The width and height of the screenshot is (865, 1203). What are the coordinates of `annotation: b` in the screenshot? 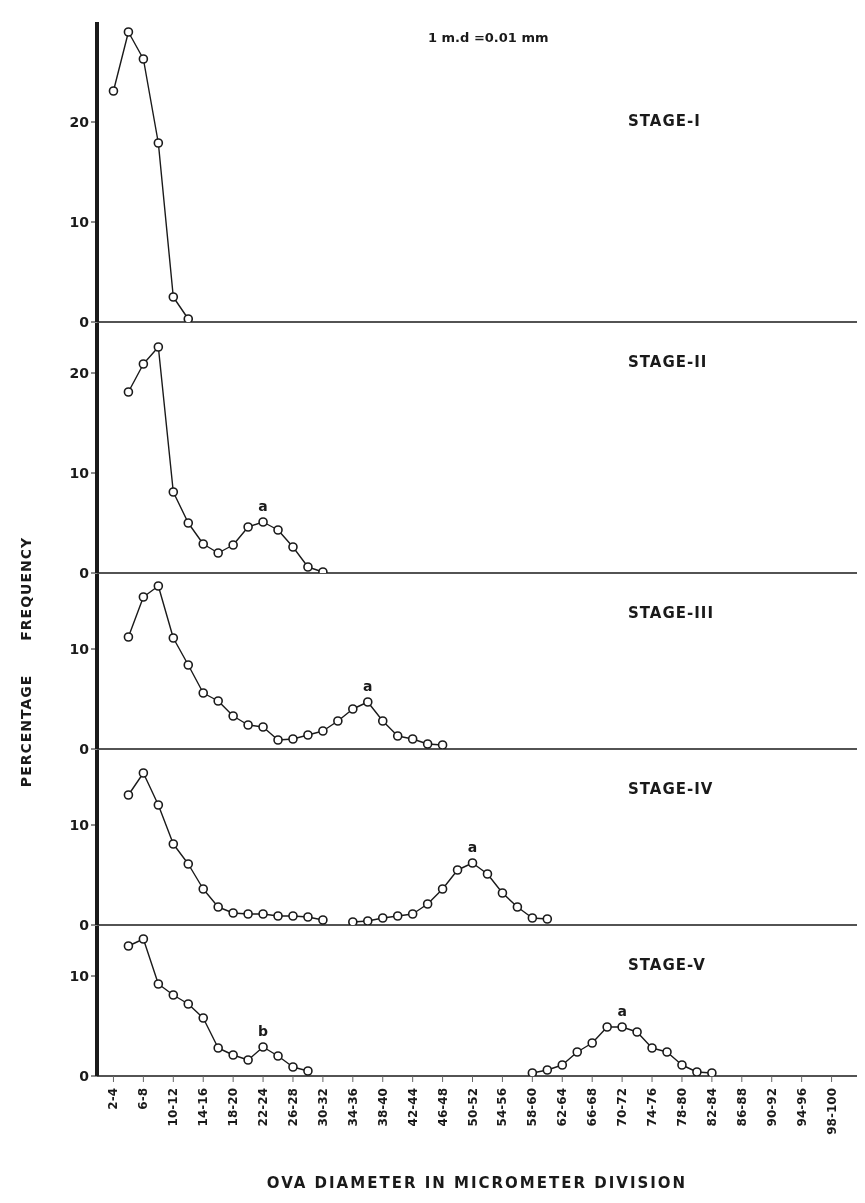 It's located at (263, 1031).